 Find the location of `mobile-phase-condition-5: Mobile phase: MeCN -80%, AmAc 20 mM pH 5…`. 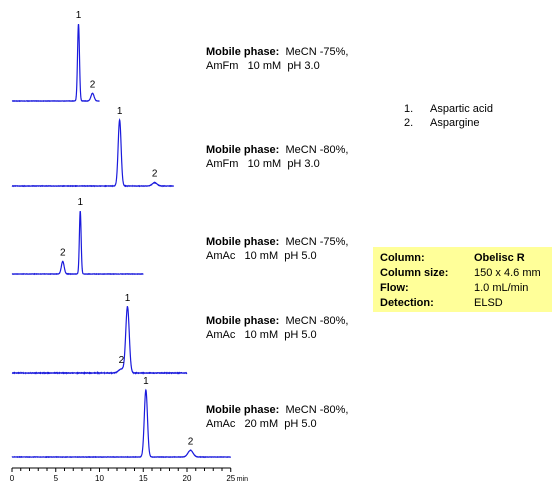

mobile-phase-condition-5: Mobile phase: MeCN -80%, AmAc 20 mM pH 5… is located at coordinates (277, 417).